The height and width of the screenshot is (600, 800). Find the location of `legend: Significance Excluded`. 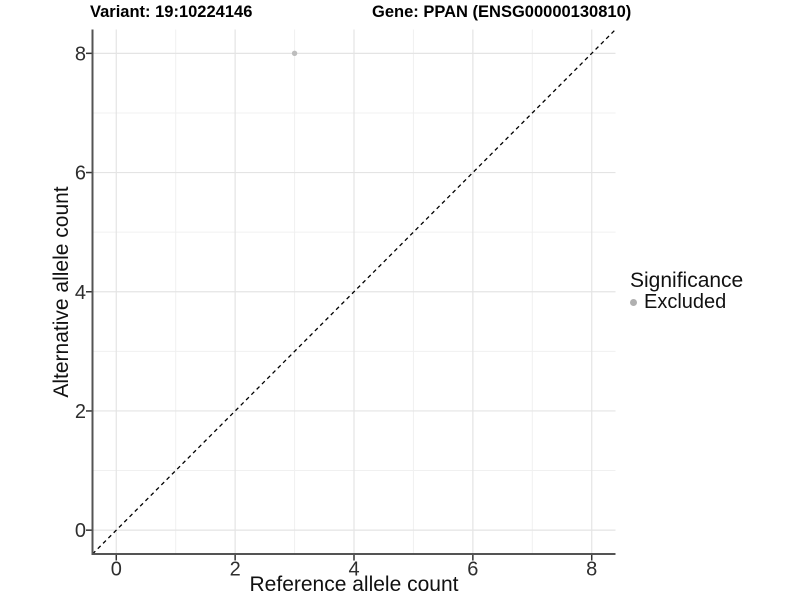

legend: Significance Excluded is located at coordinates (687, 291).